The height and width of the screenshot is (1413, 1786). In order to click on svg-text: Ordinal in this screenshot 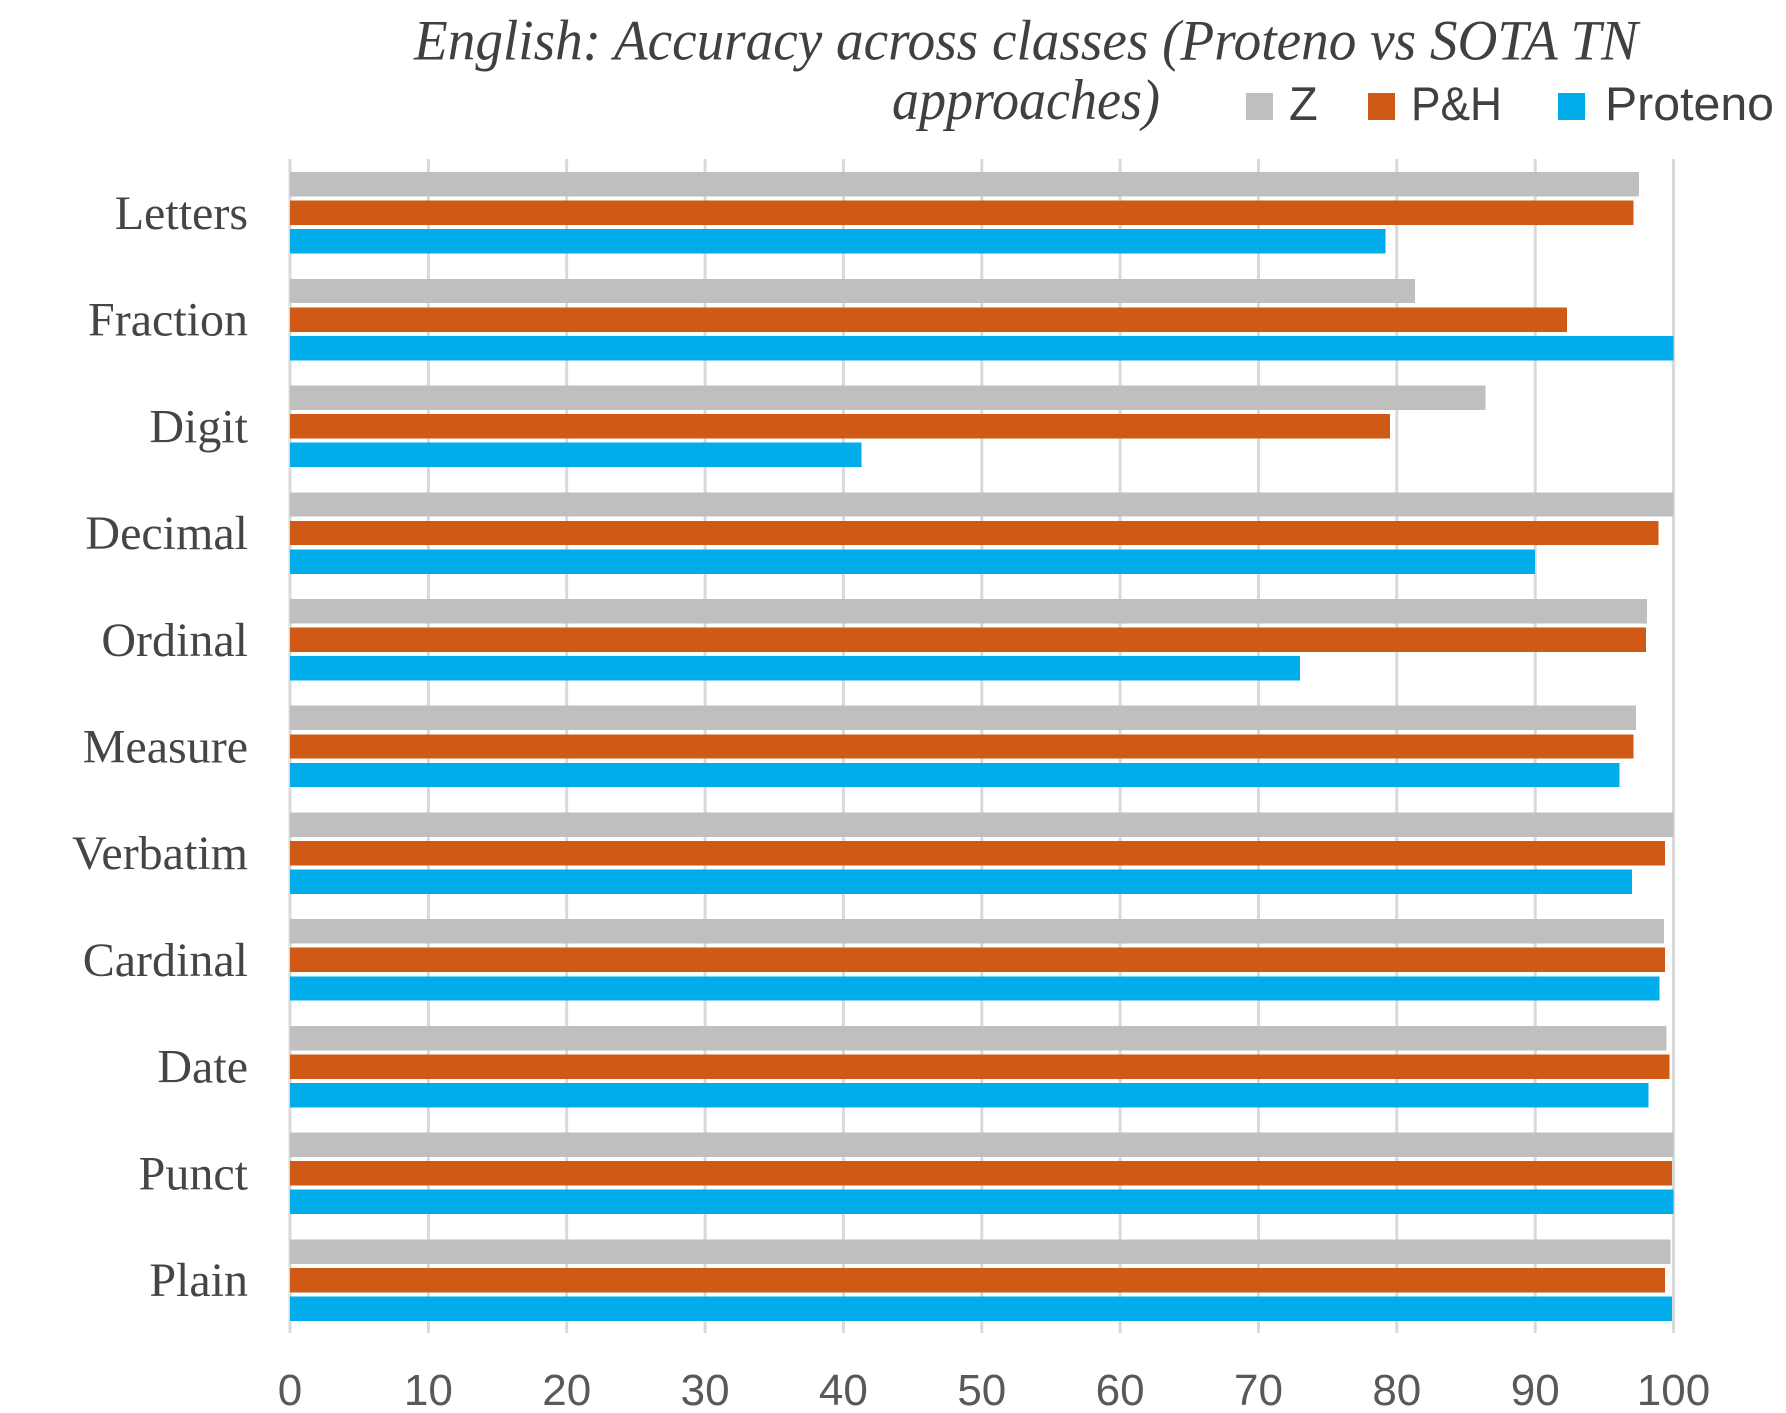, I will do `click(174, 640)`.